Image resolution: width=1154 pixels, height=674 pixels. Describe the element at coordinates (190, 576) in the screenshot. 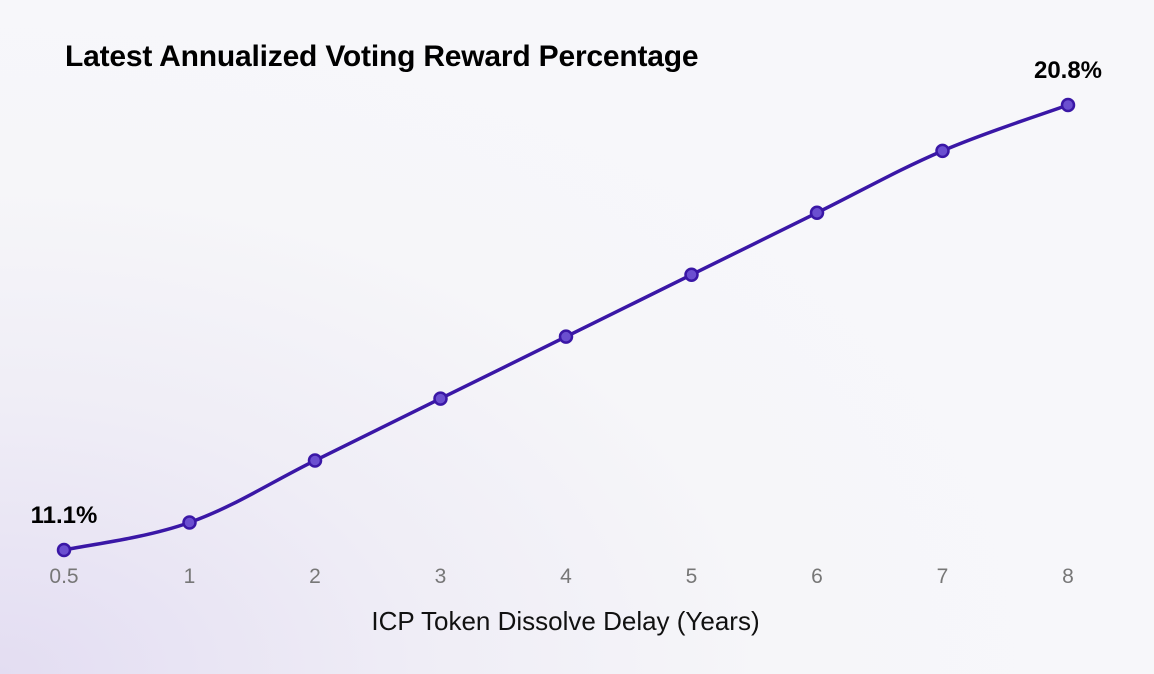

I see `x-tick-label: 1` at that location.